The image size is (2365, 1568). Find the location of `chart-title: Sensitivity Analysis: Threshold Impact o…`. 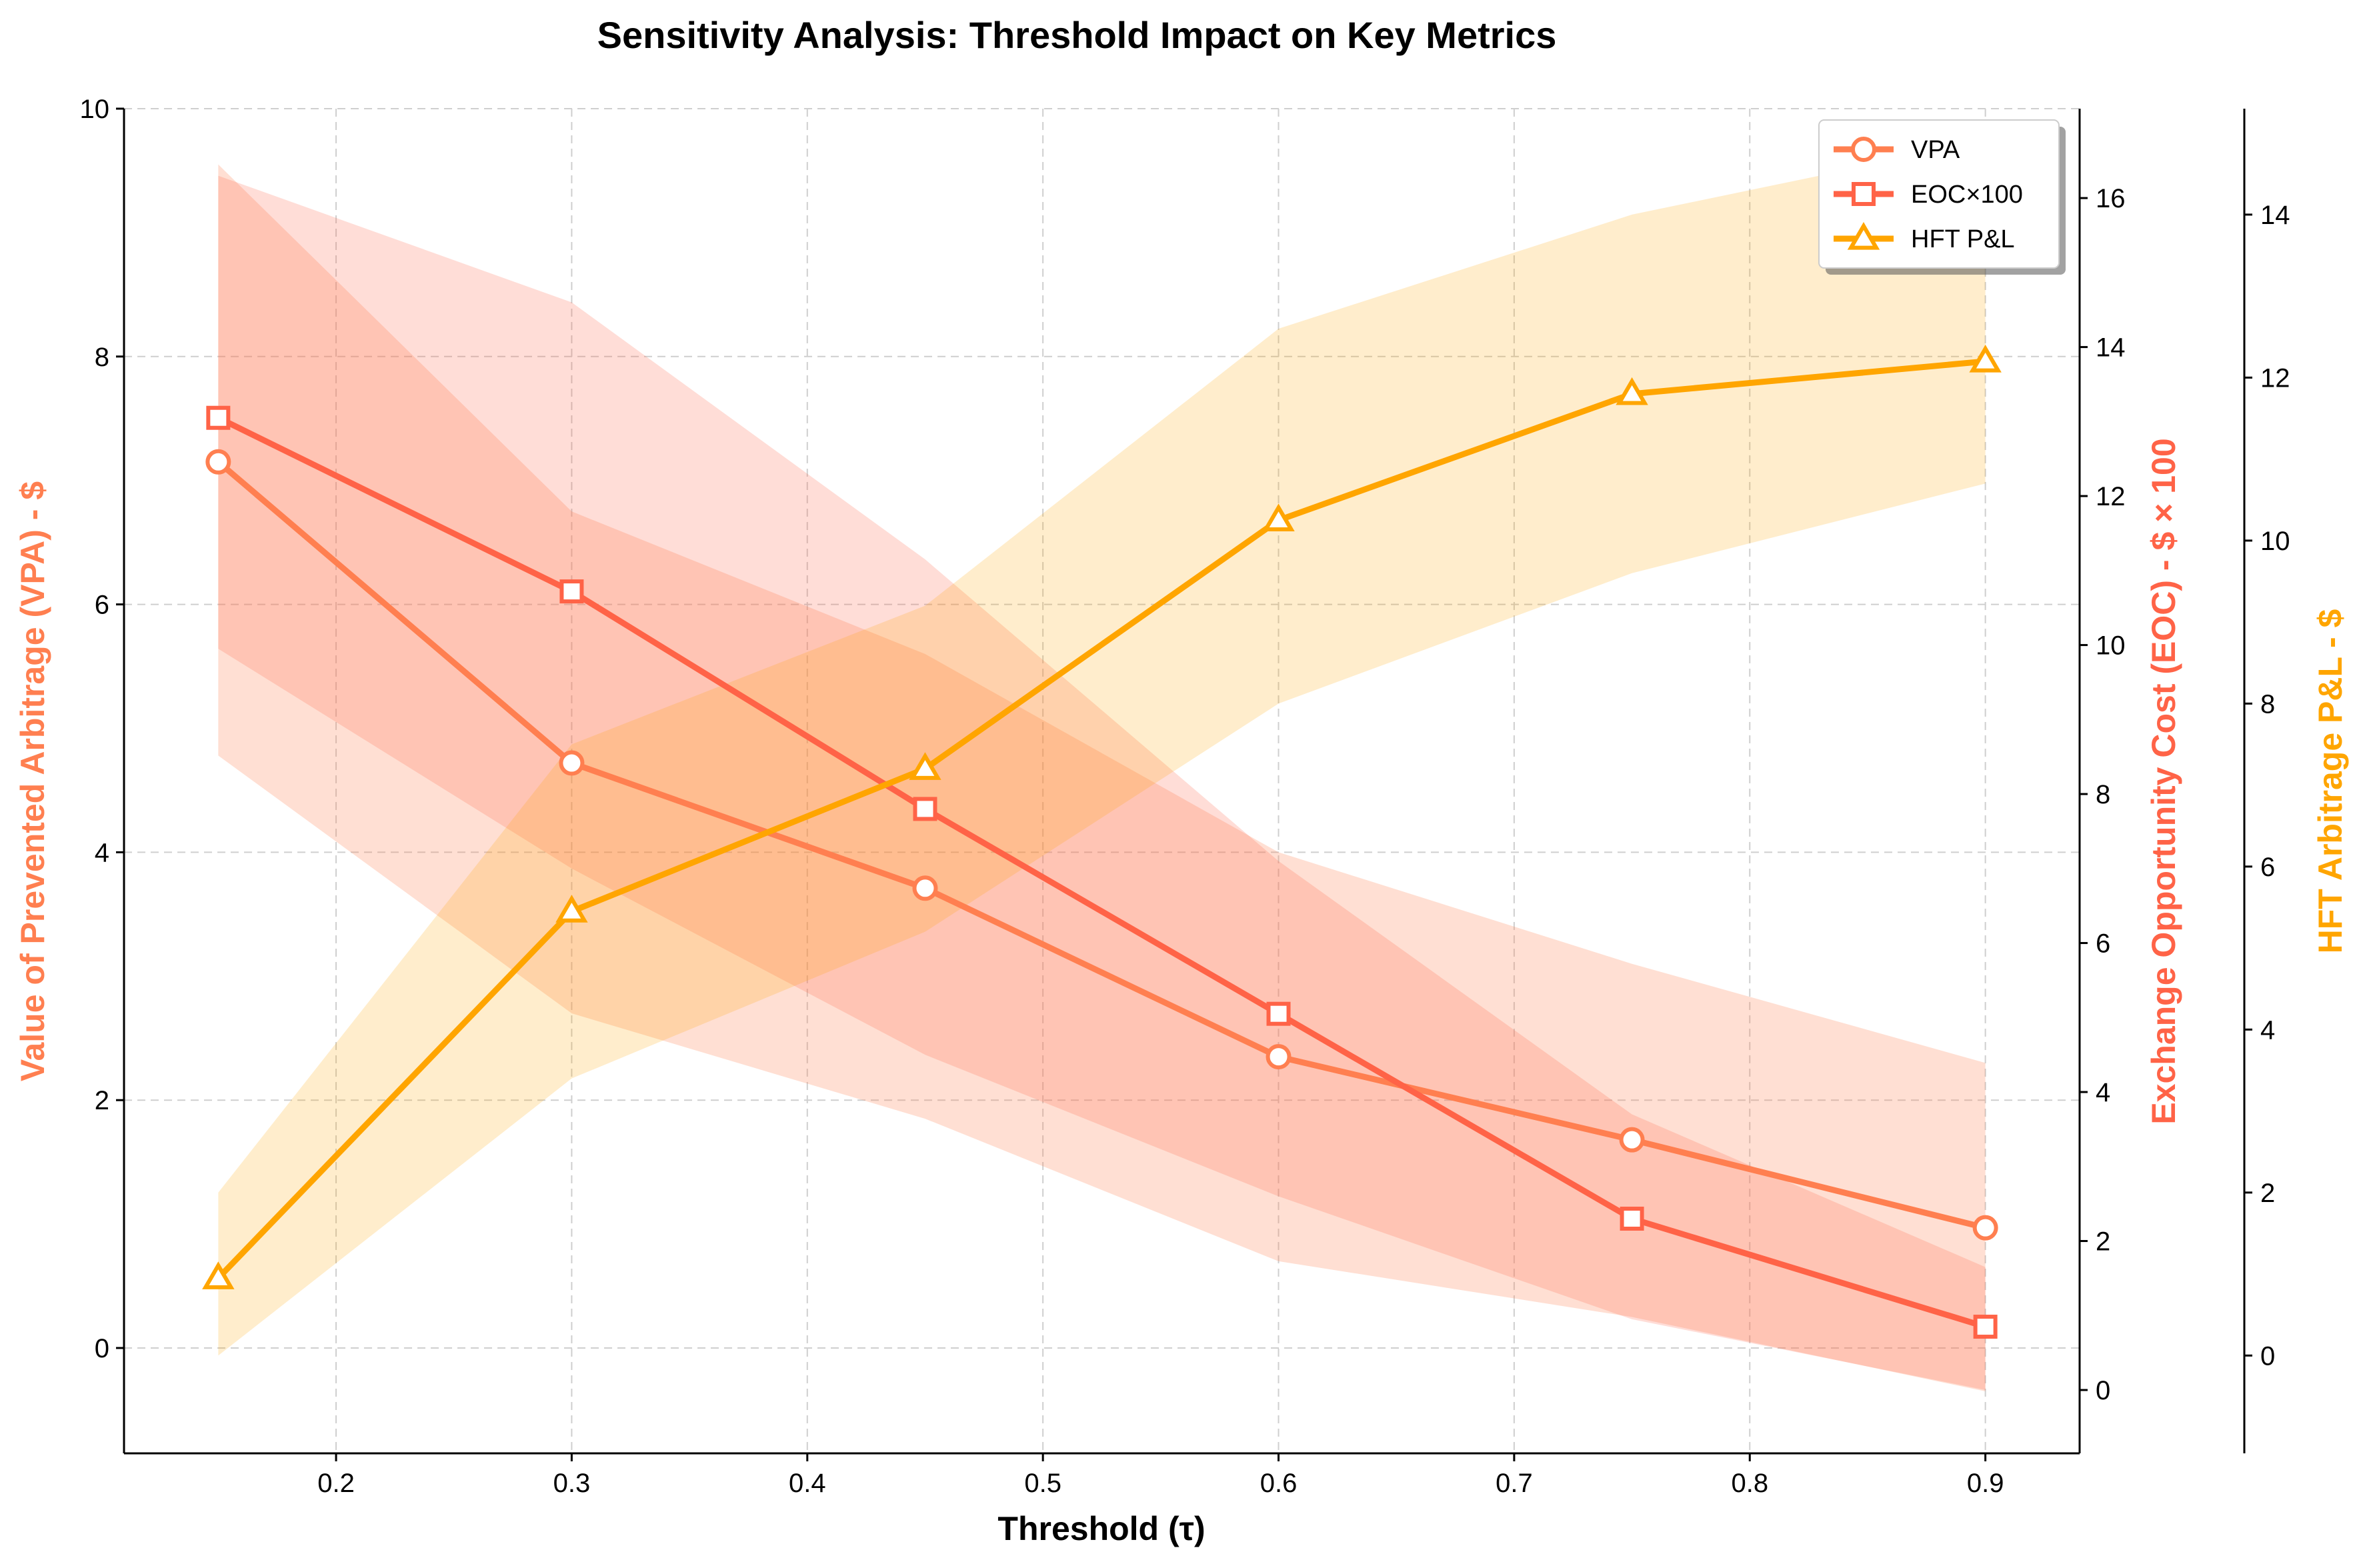

chart-title: Sensitivity Analysis: Threshold Impact o… is located at coordinates (1077, 35).